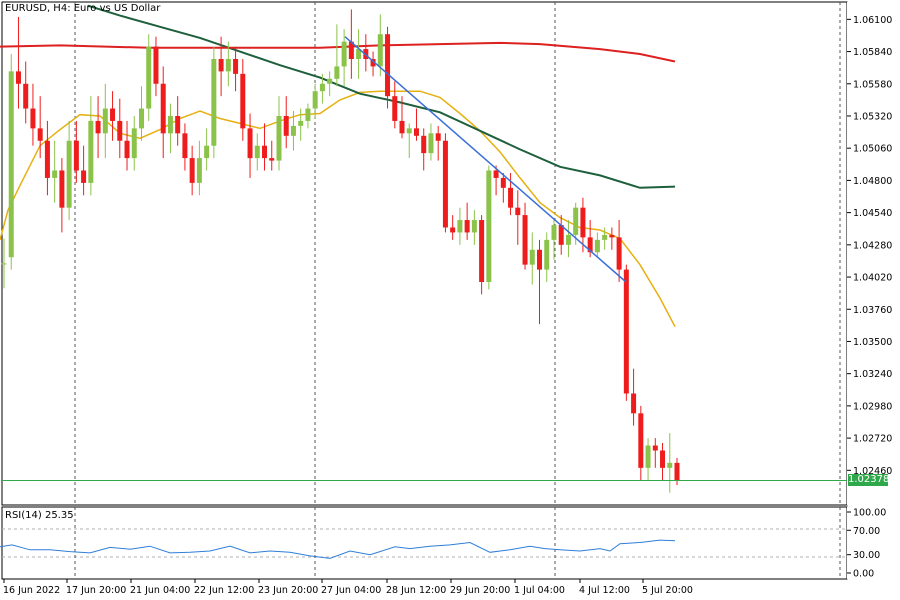  Describe the element at coordinates (480, 590) in the screenshot. I see `time-tick-label: 29 Jun 20:00` at that location.